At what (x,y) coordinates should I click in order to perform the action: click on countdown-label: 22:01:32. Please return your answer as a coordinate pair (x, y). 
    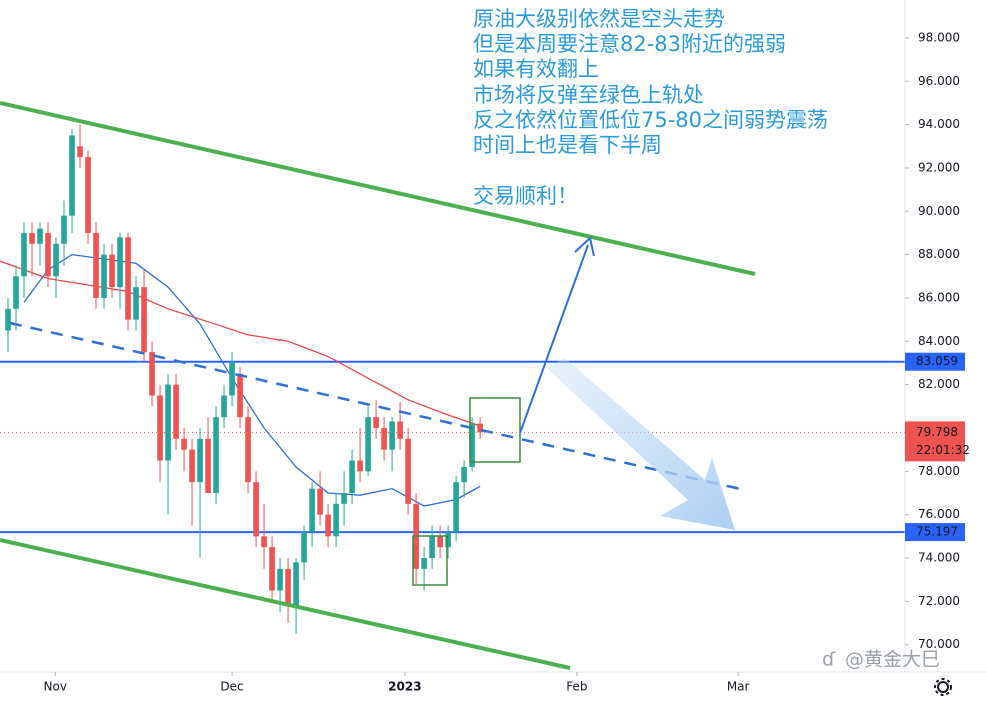
    Looking at the image, I should click on (943, 450).